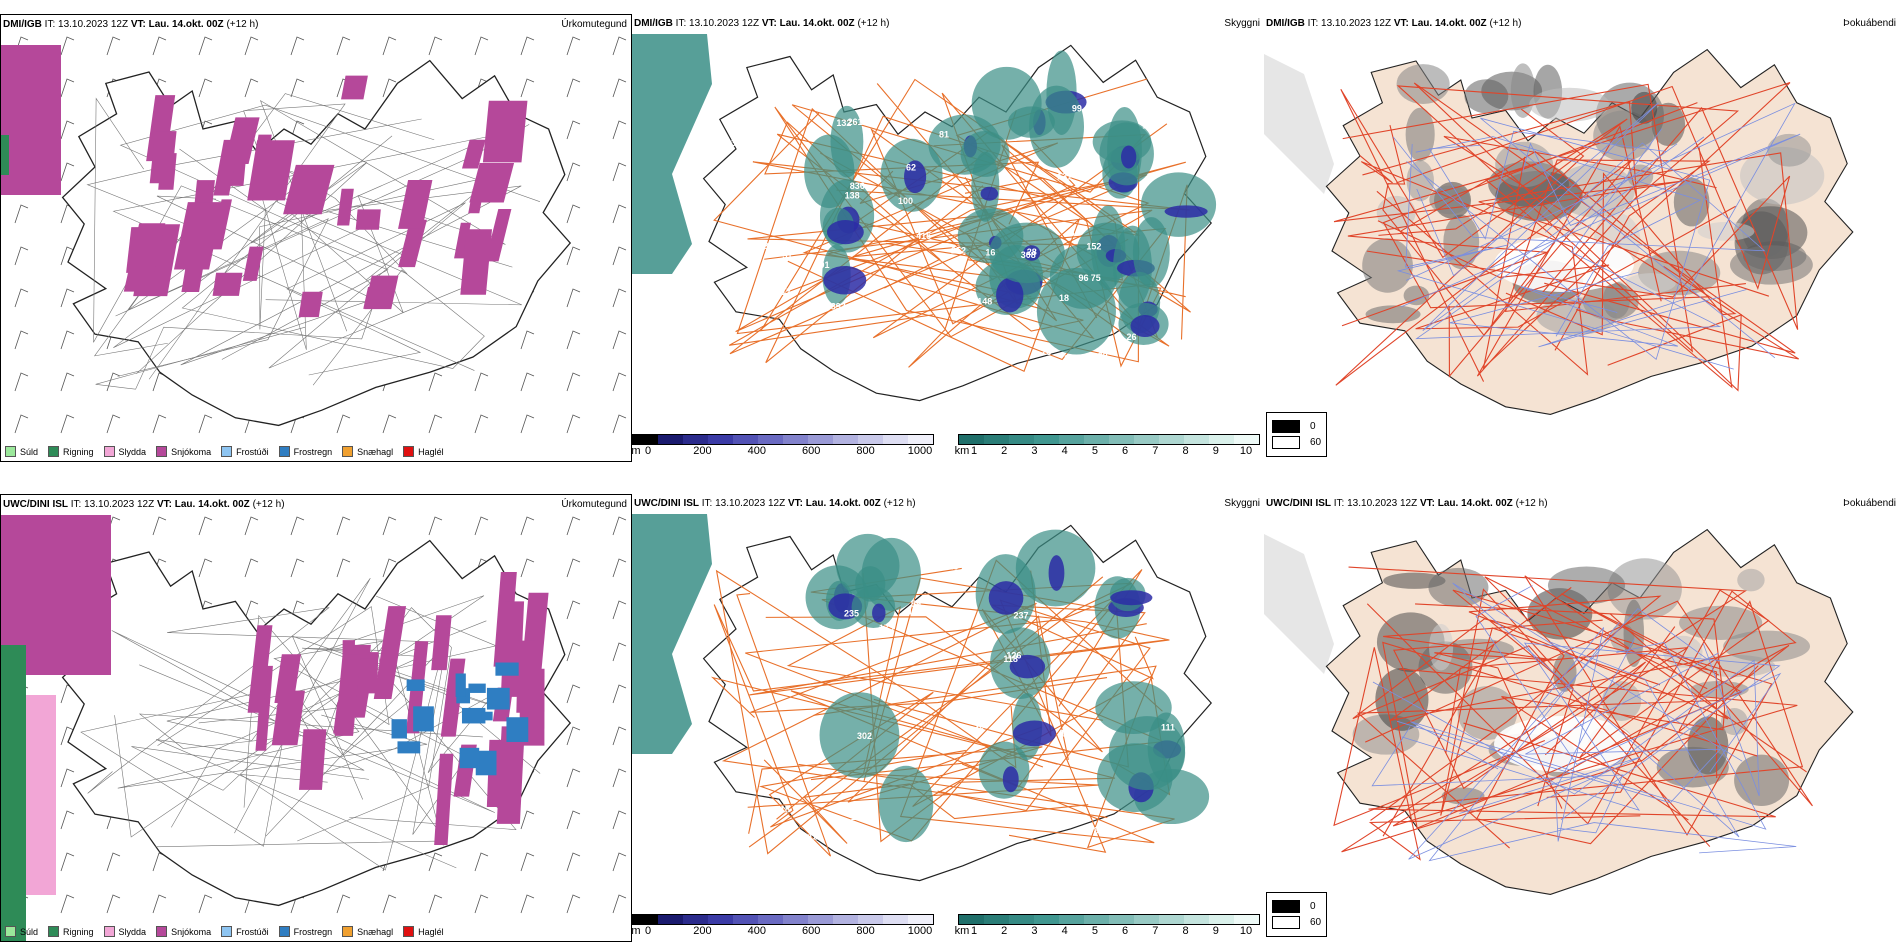  Describe the element at coordinates (857, 186) in the screenshot. I see `cloud-base-label: 836` at that location.